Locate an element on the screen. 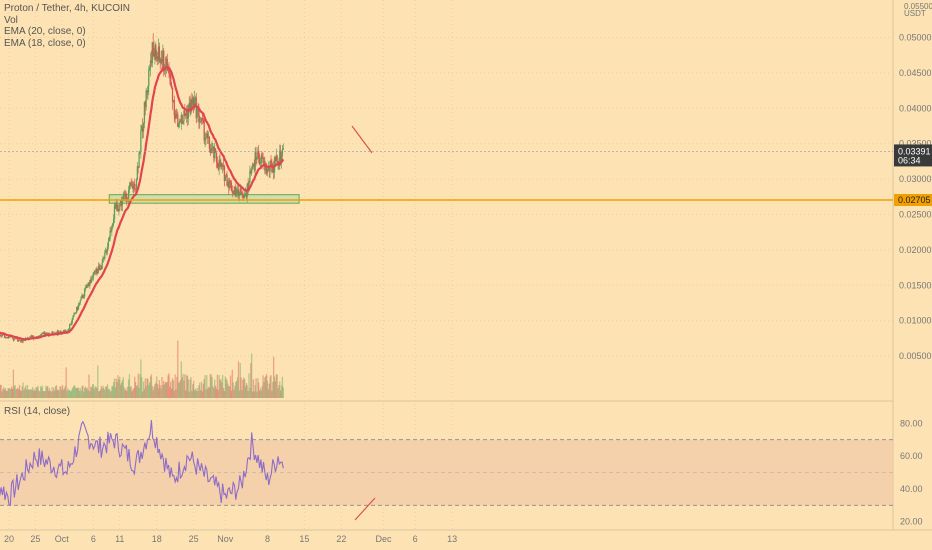  price-tick-label: 0.01500 is located at coordinates (915, 285).